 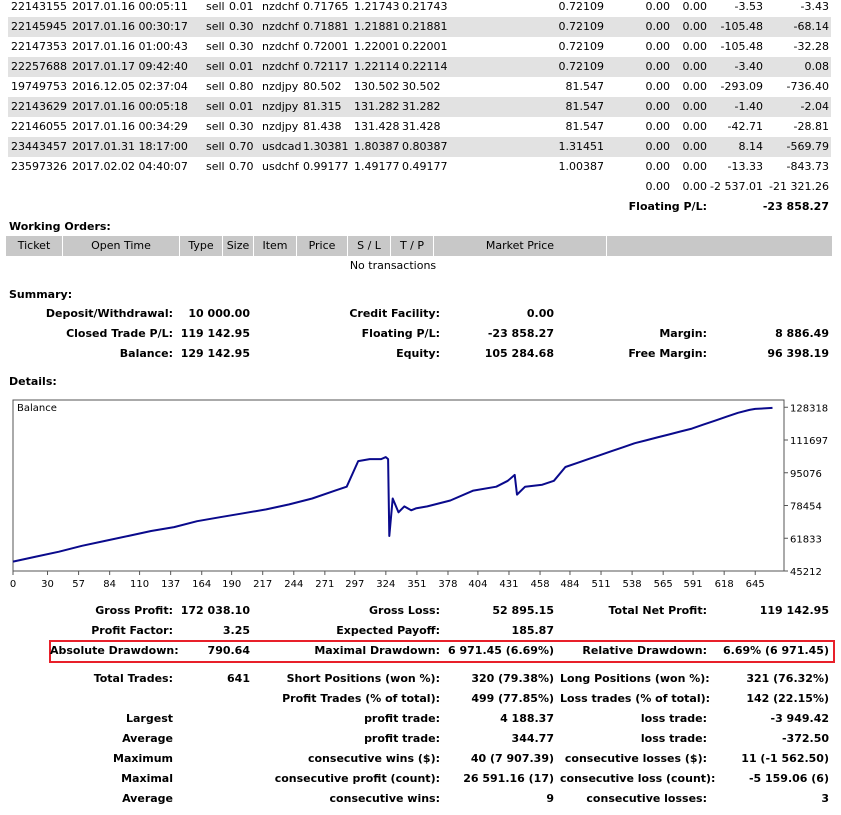 I want to click on position-sl: 131.282, so click(x=377, y=106).